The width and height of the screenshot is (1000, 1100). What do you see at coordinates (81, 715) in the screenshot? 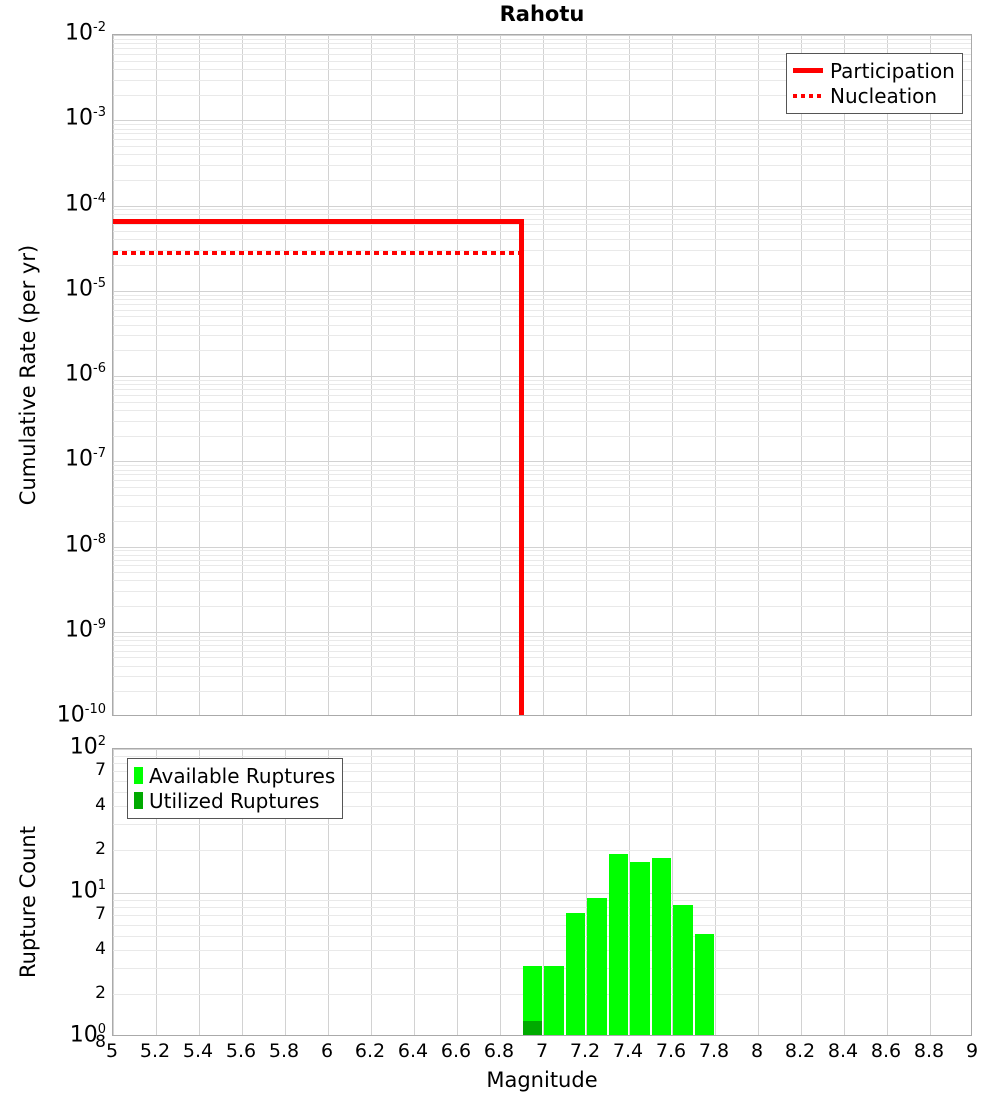
I see `y-tick-label: 10⁻¹⁰` at bounding box center [81, 715].